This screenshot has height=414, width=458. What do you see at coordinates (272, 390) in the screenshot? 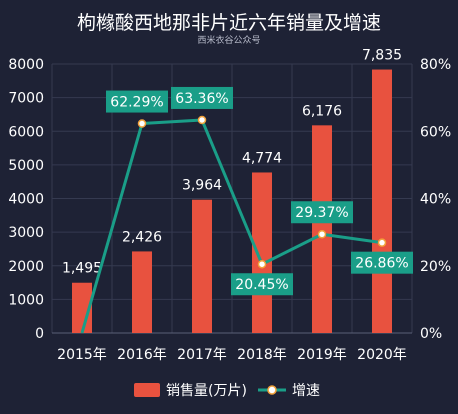
I see `legend-line-marker` at bounding box center [272, 390].